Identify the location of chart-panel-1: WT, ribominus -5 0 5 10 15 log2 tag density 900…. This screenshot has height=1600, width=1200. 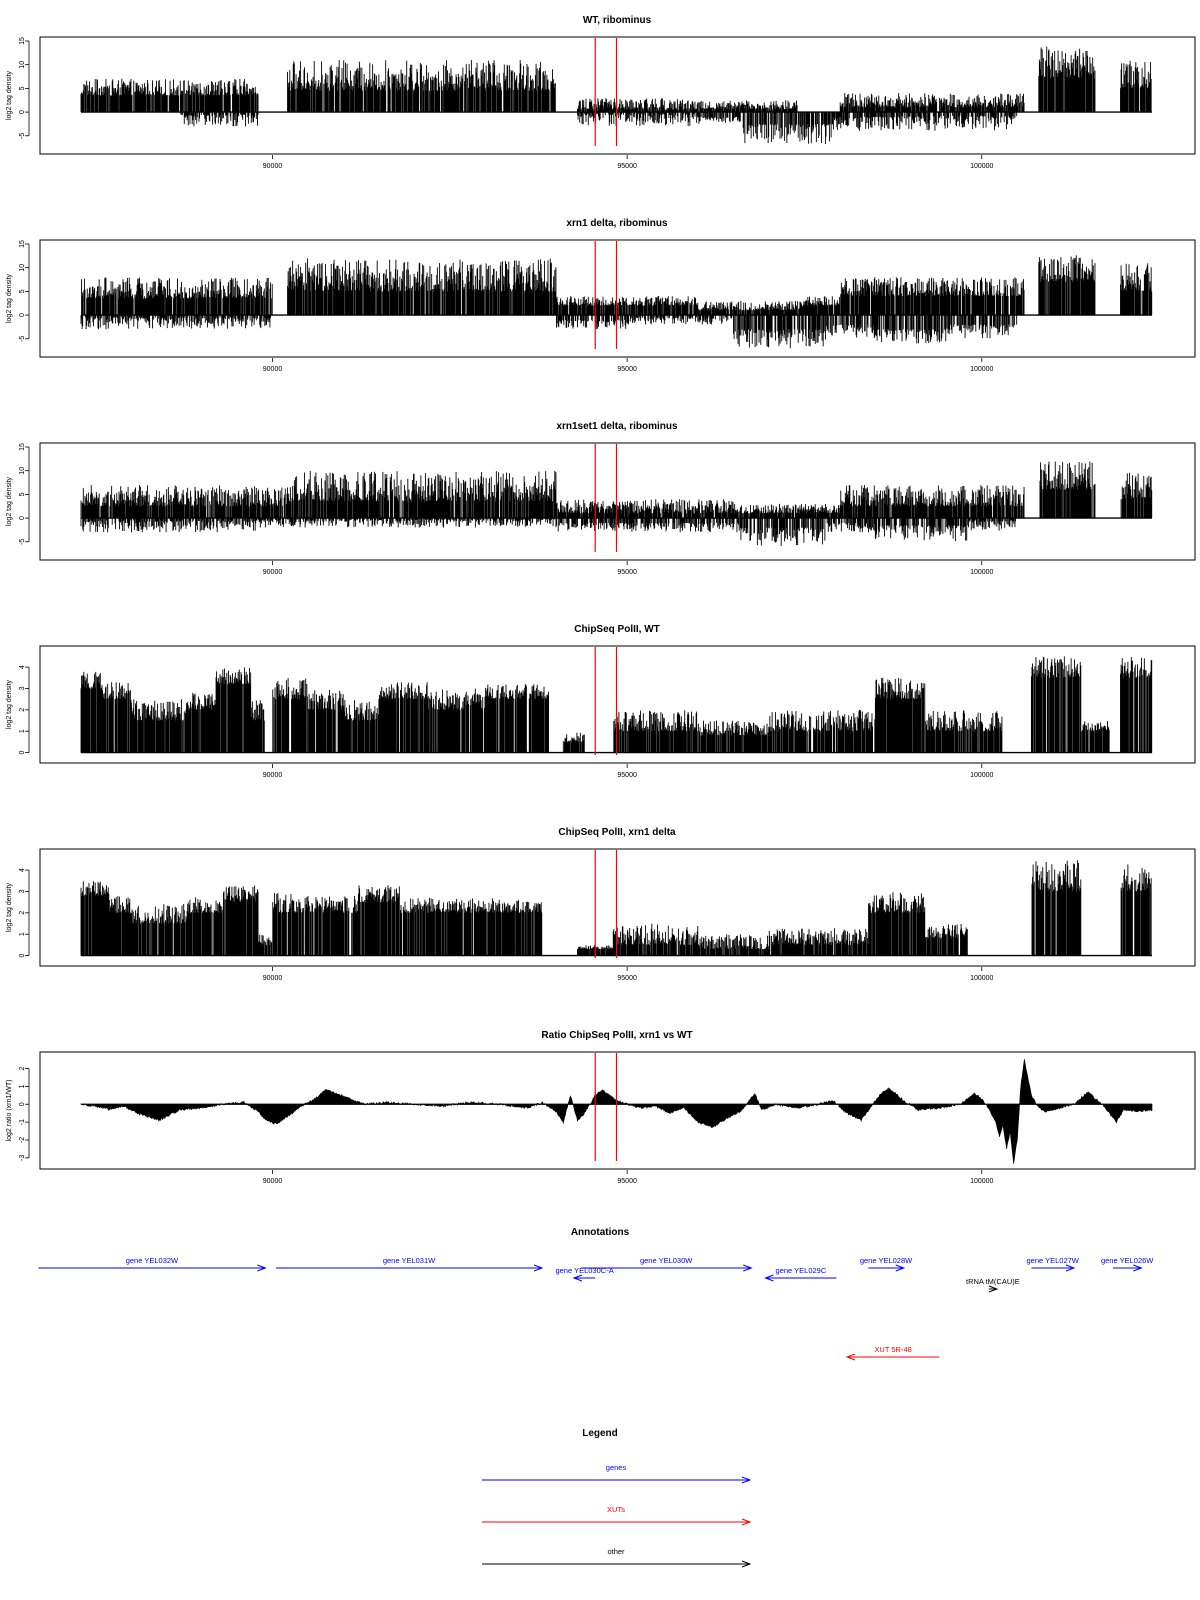
(601, 92).